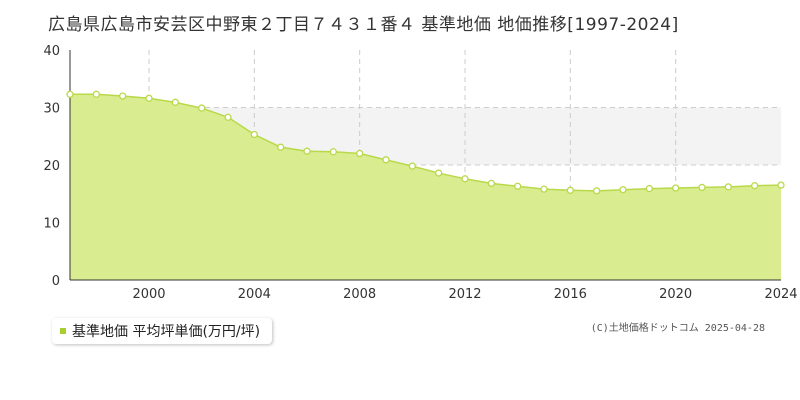 The image size is (800, 400). Describe the element at coordinates (63, 331) in the screenshot. I see `legend-swatch` at that location.